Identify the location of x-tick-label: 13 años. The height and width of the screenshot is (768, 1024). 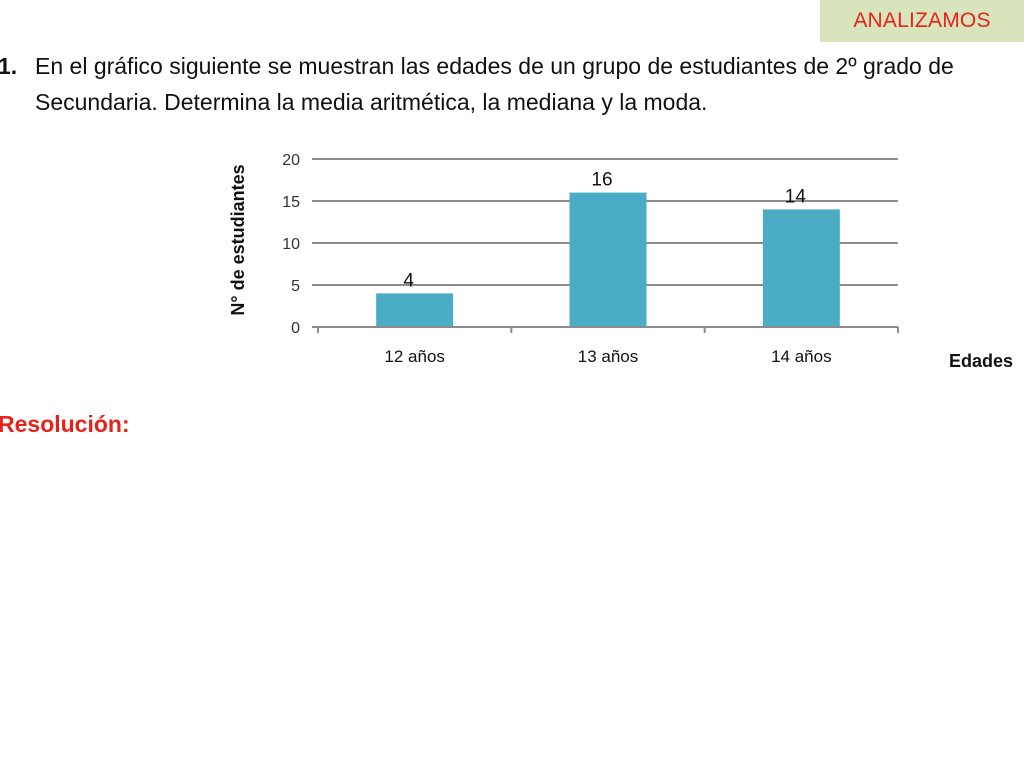
(608, 356).